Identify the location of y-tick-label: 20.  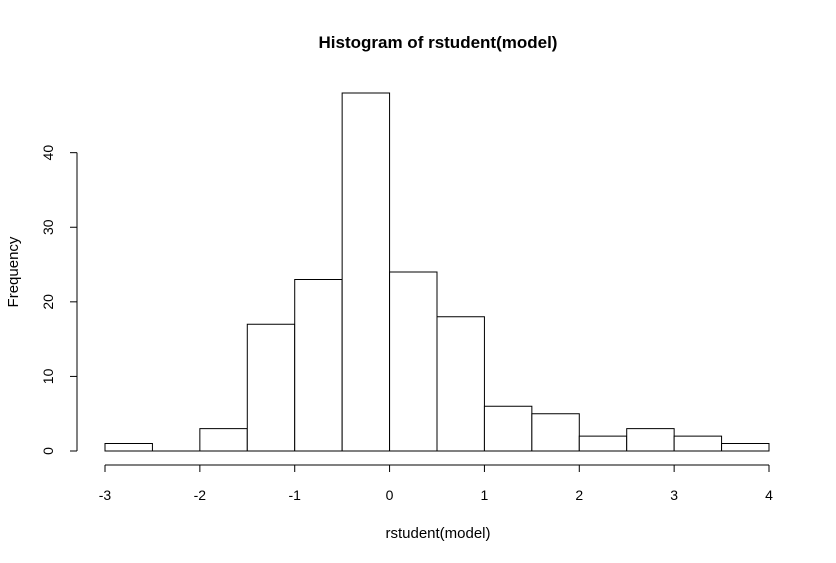
(48, 302).